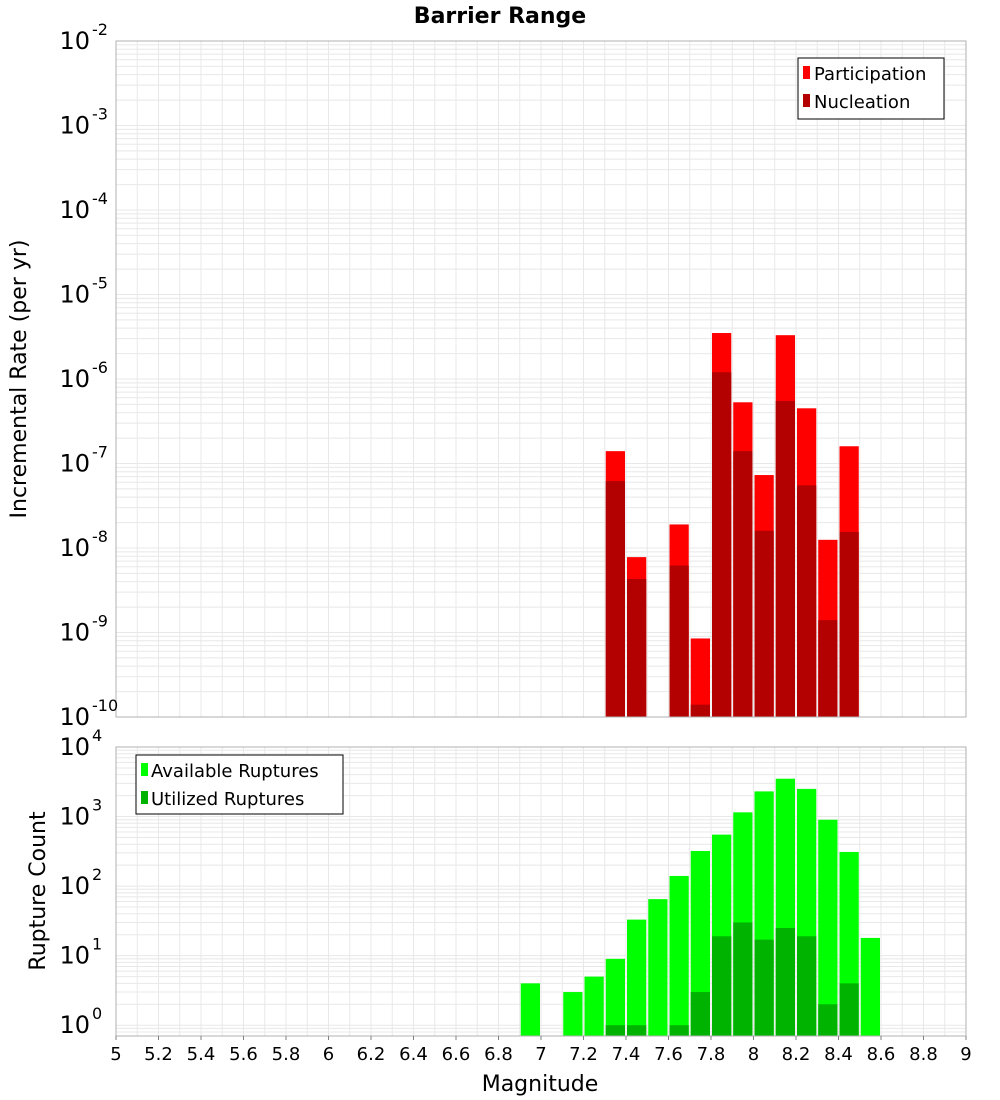  Describe the element at coordinates (158, 1054) in the screenshot. I see `x-tick-label: 5.2` at that location.